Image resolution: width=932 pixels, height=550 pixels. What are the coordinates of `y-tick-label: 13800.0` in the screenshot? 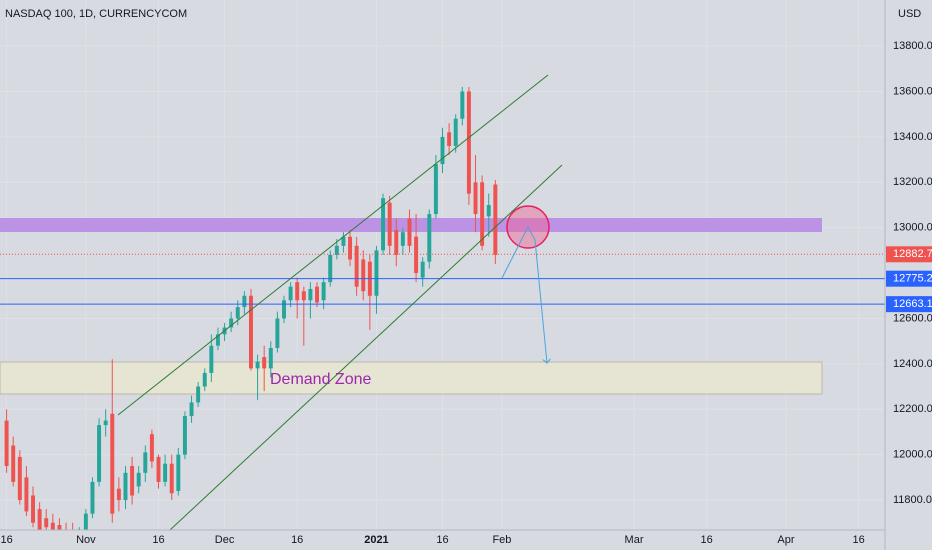 It's located at (912, 46).